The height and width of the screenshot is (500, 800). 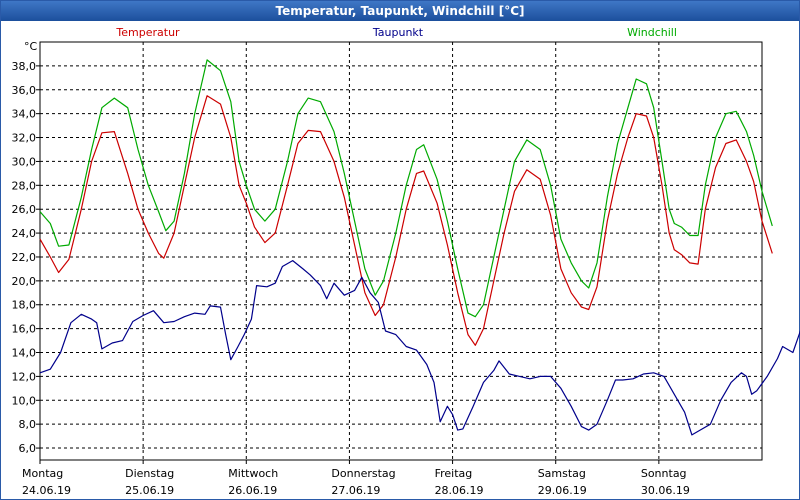 What do you see at coordinates (42, 473) in the screenshot?
I see `x-tick-day-0: Montag` at bounding box center [42, 473].